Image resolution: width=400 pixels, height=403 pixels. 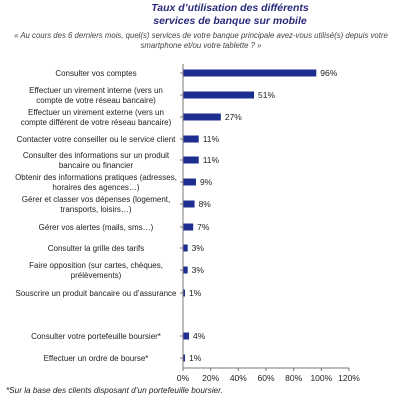 What do you see at coordinates (233, 117) in the screenshot?
I see `data-label: 27%` at bounding box center [233, 117].